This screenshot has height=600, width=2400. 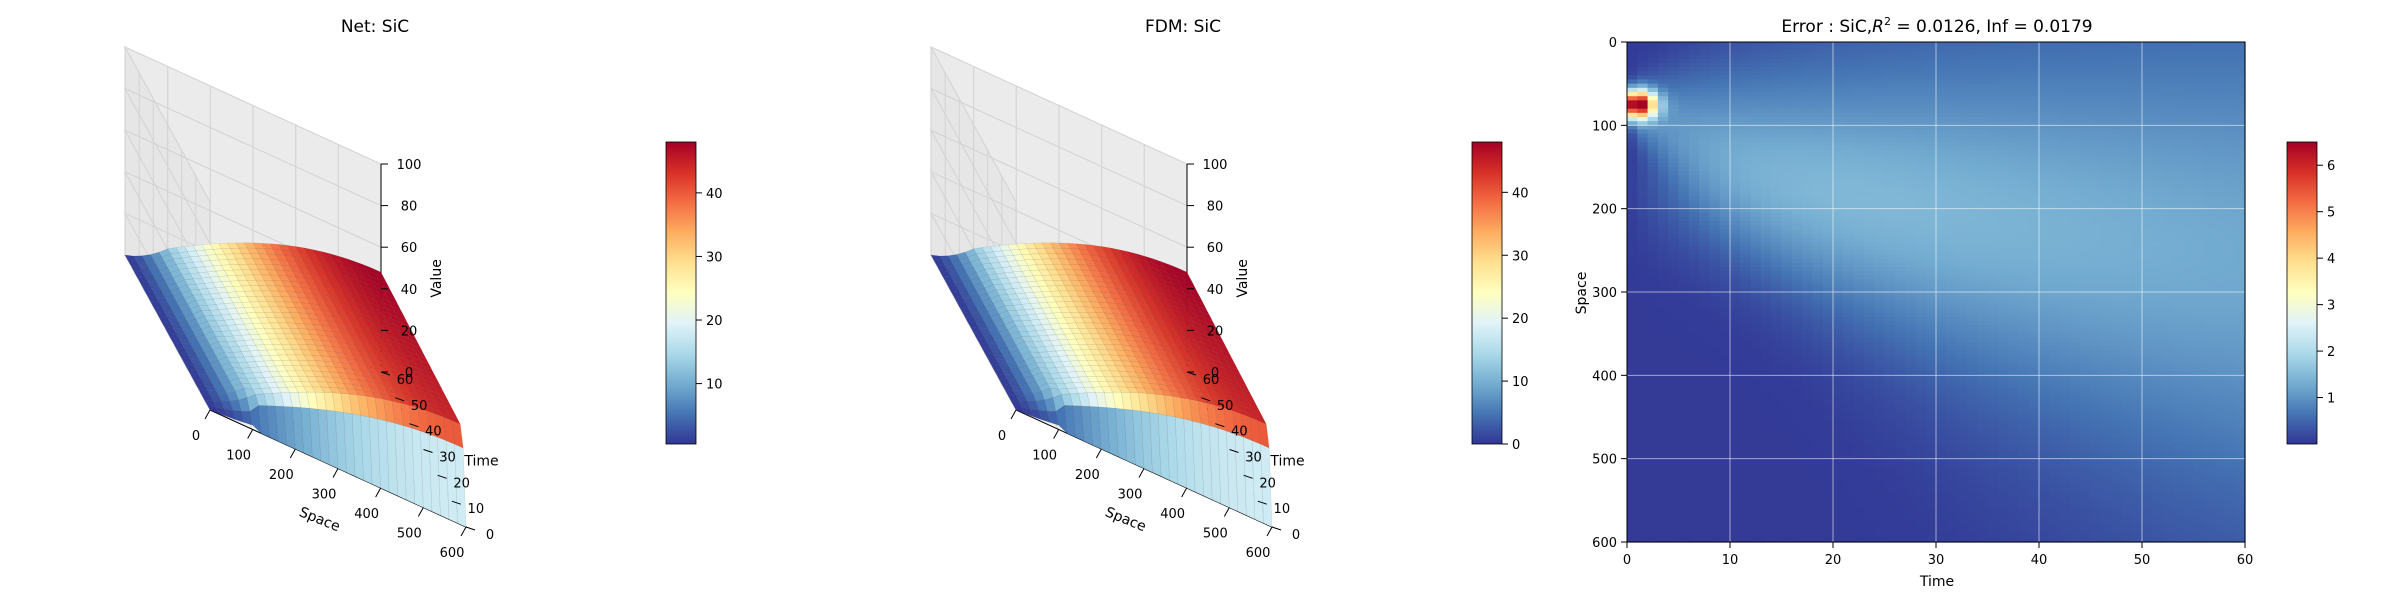 What do you see at coordinates (1215, 207) in the screenshot?
I see `value-tick-label: 80` at bounding box center [1215, 207].